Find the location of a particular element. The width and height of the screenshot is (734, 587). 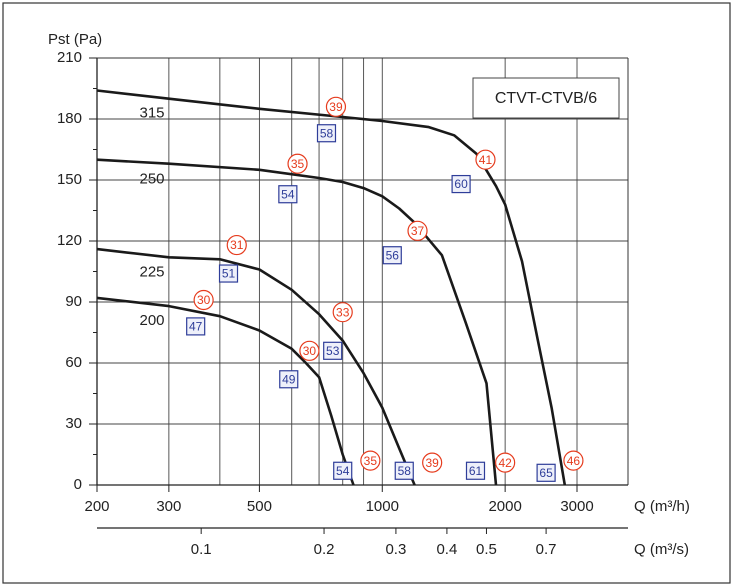

x2-axis-label: Q (m³/s) is located at coordinates (661, 549).